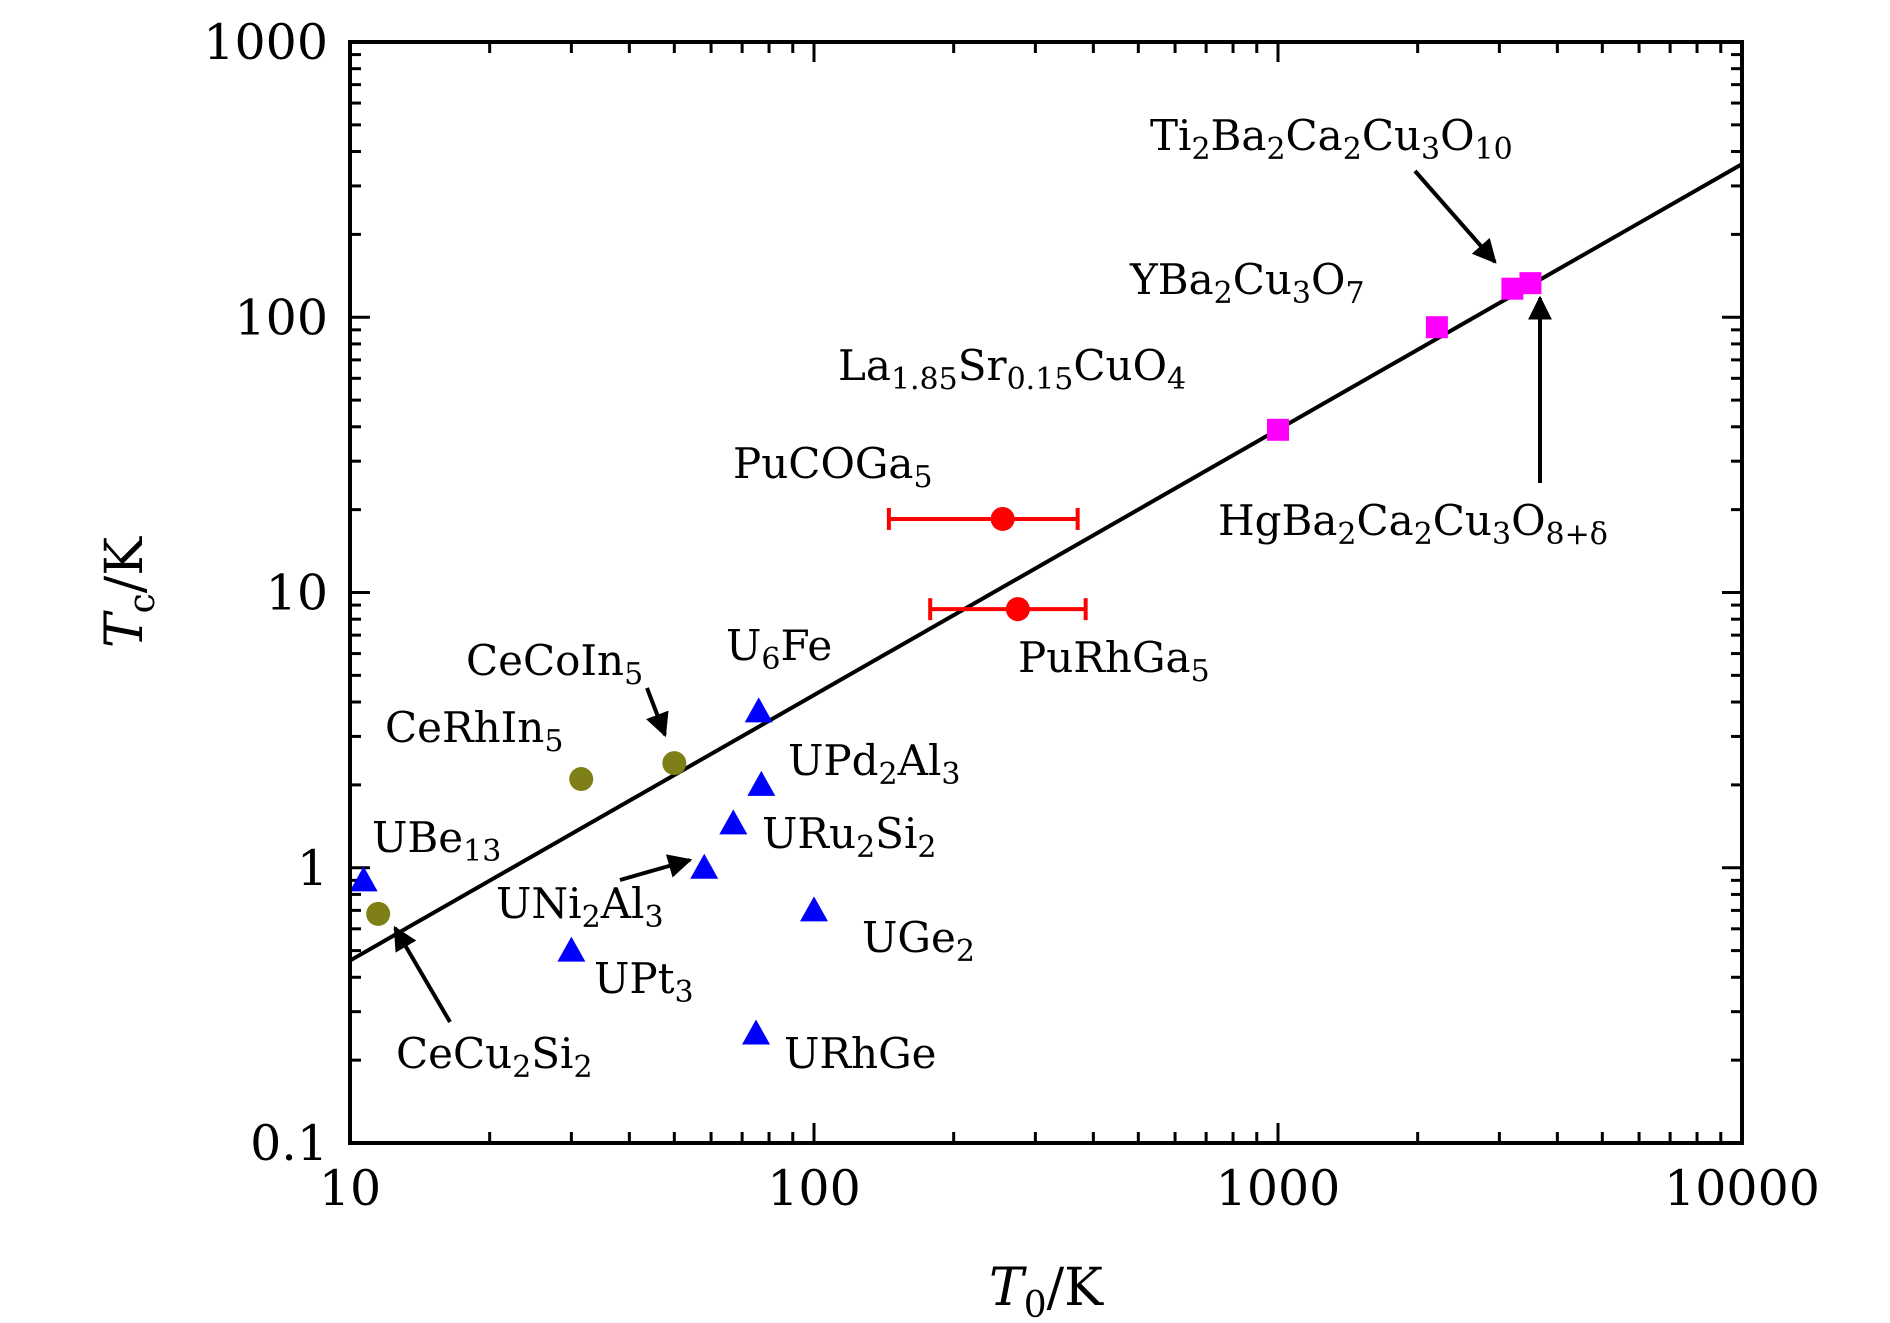 This screenshot has height=1323, width=1890. What do you see at coordinates (289, 1143) in the screenshot?
I see `y-tick-label: 0.1` at bounding box center [289, 1143].